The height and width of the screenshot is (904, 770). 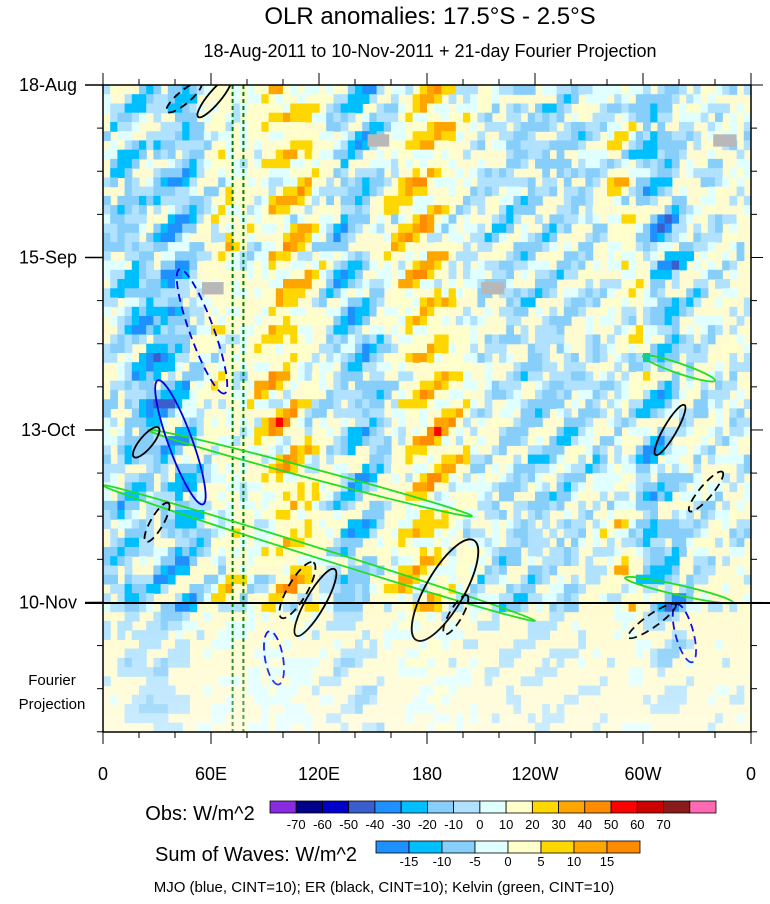 What do you see at coordinates (507, 861) in the screenshot?
I see `waves-colorbar-tick: 0` at bounding box center [507, 861].